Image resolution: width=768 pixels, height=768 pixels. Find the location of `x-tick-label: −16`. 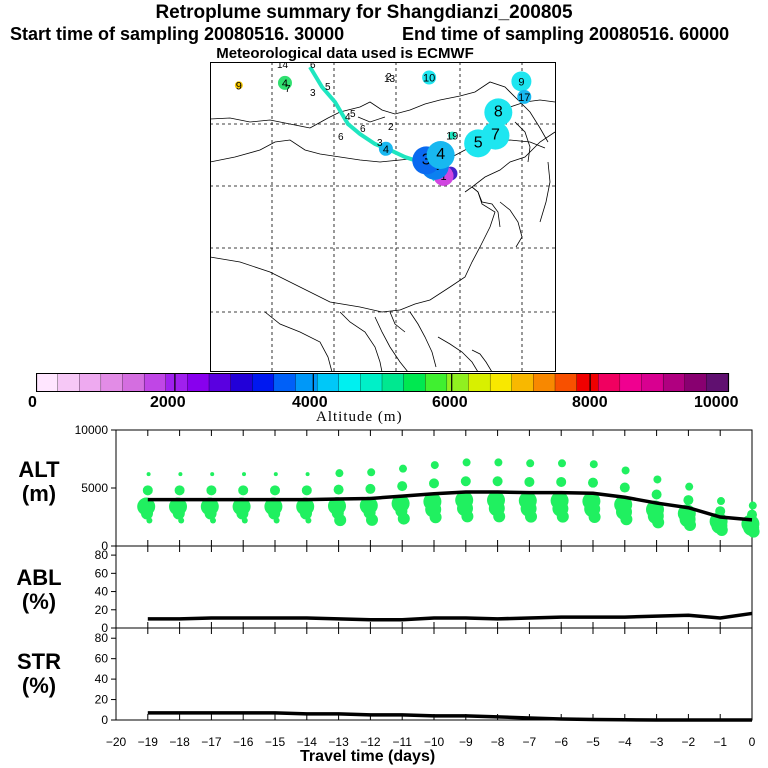

x-tick-label: −16 is located at coordinates (243, 742).